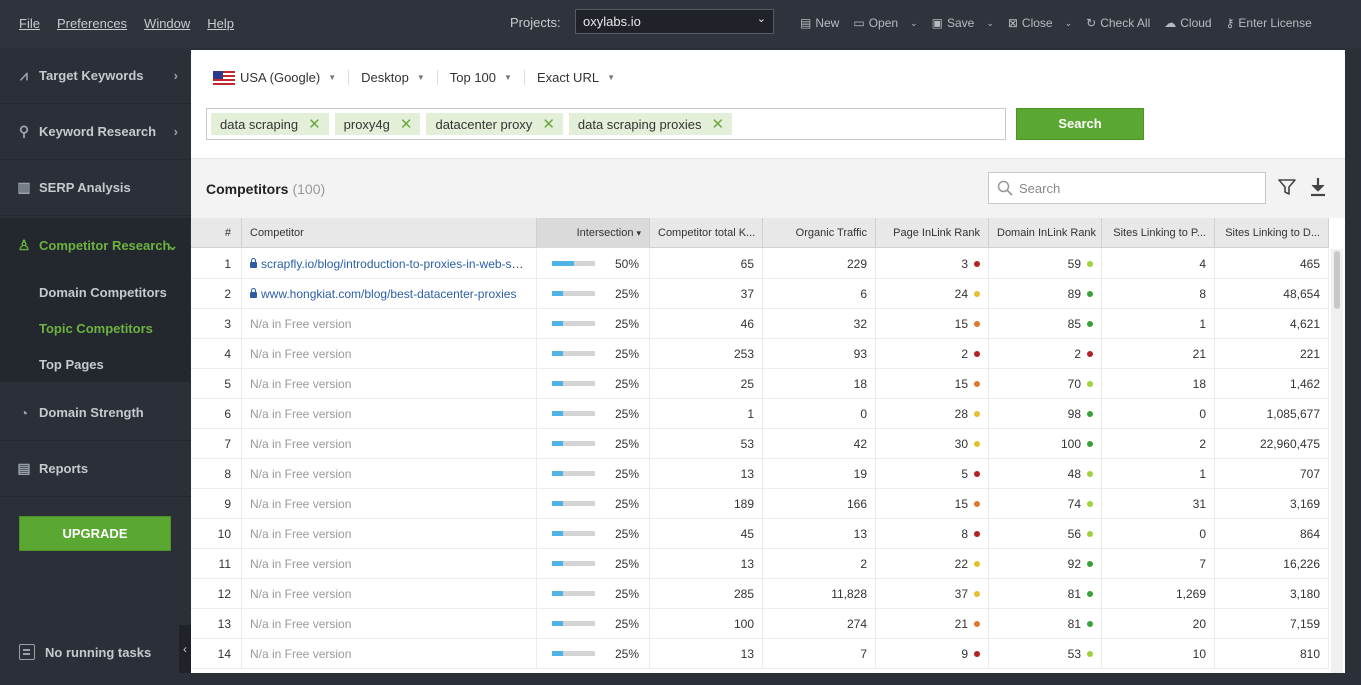 The width and height of the screenshot is (1361, 685). Describe the element at coordinates (216, 444) in the screenshot. I see `row-index: 7` at that location.